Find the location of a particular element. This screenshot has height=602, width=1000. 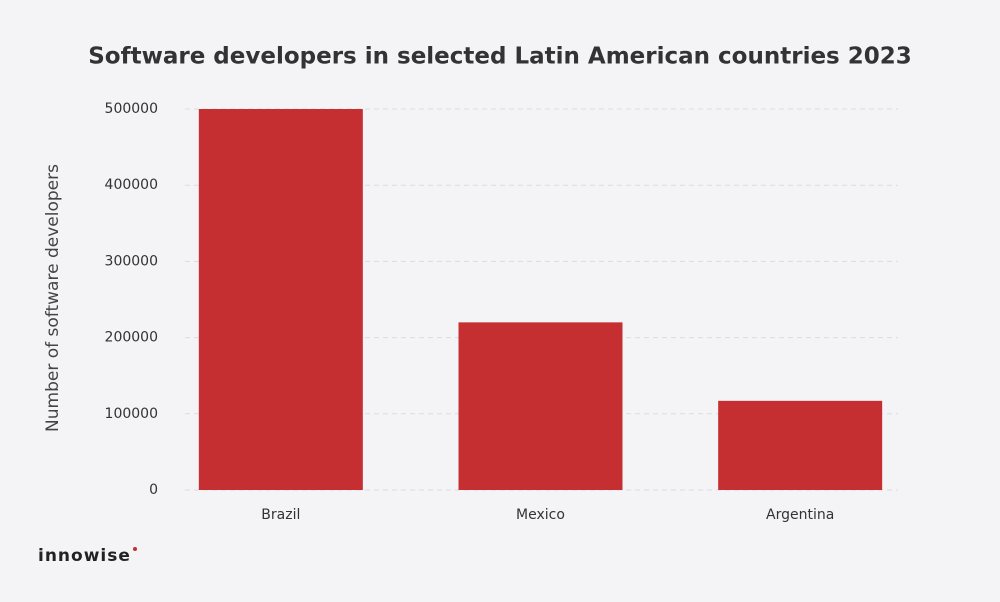

x-tick-label: Argentina is located at coordinates (800, 515).